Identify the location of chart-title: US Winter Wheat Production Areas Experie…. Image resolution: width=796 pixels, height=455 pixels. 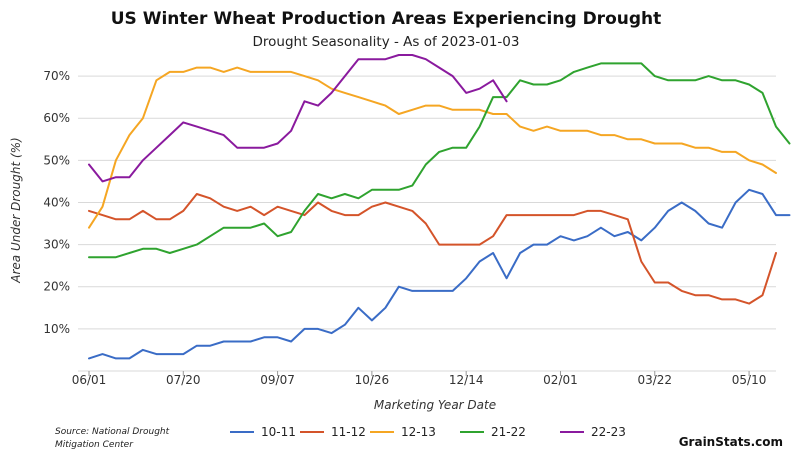
(386, 19).